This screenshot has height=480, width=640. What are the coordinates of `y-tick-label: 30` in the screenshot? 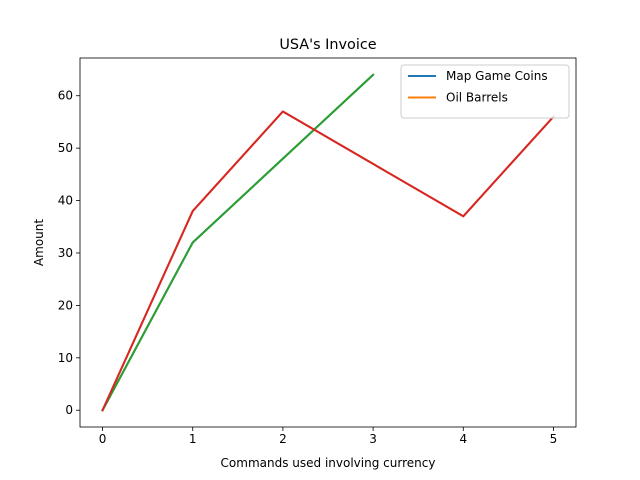 It's located at (65, 253).